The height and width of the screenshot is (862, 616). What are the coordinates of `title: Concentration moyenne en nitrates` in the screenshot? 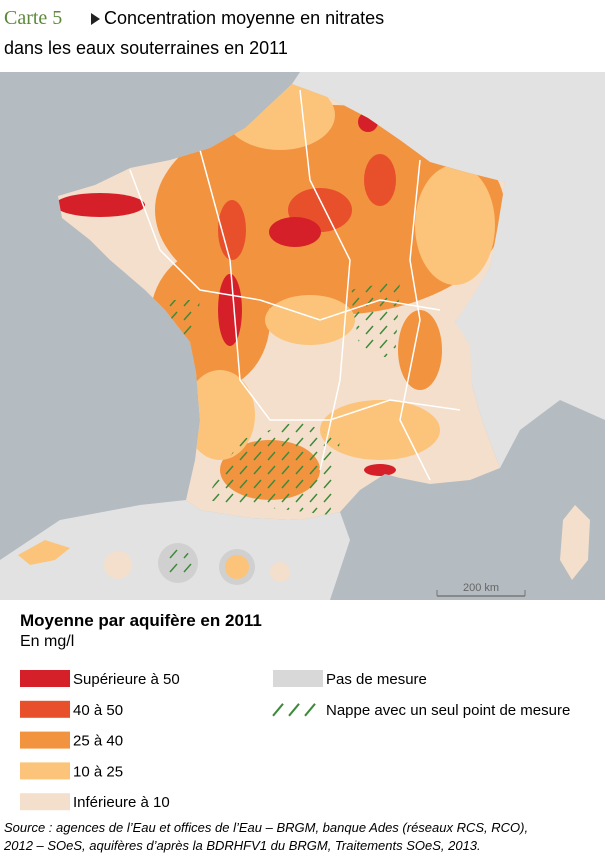 It's located at (244, 18).